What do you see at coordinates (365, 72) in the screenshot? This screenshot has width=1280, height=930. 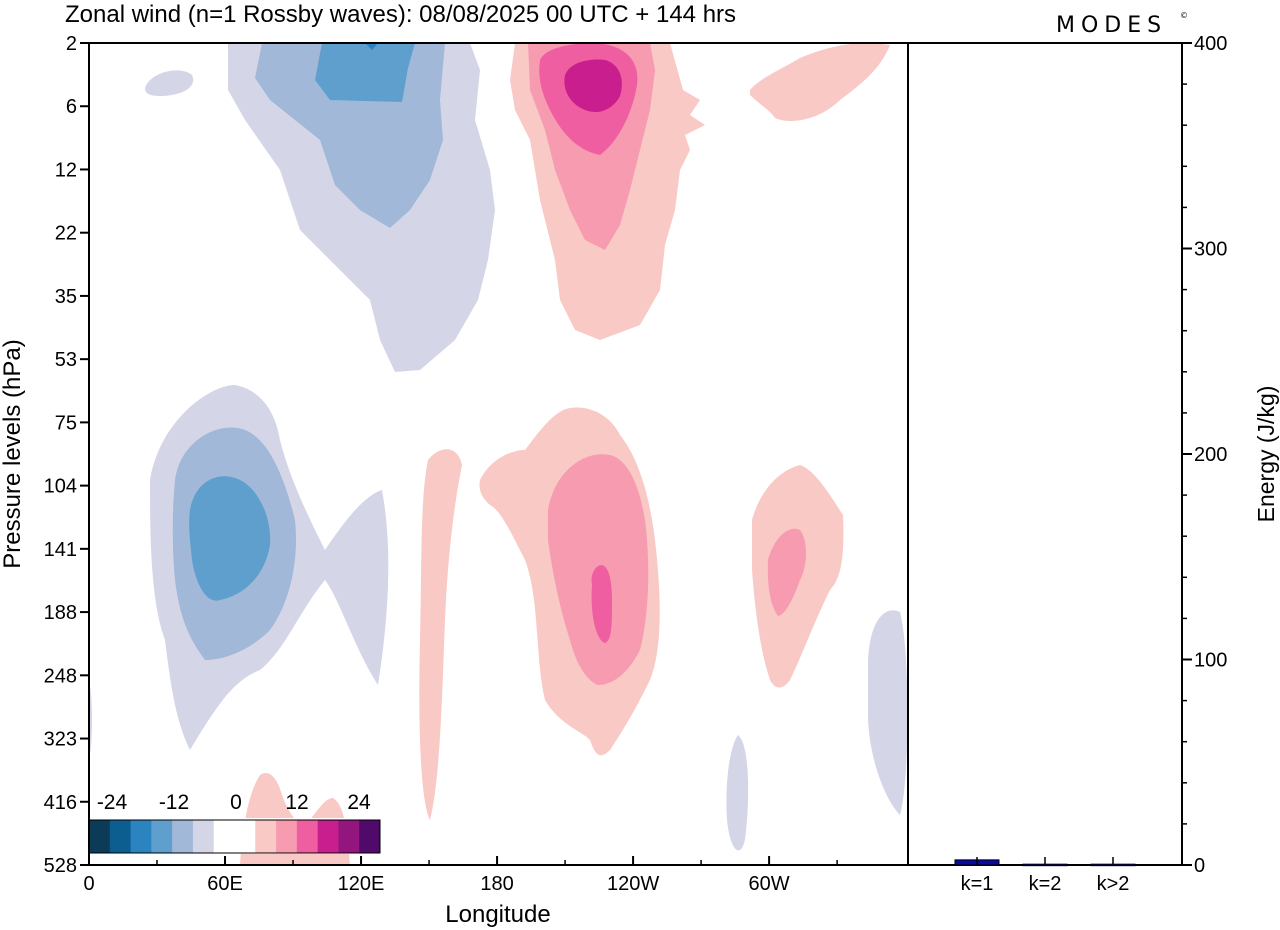 I see `contour-neg12-upper` at bounding box center [365, 72].